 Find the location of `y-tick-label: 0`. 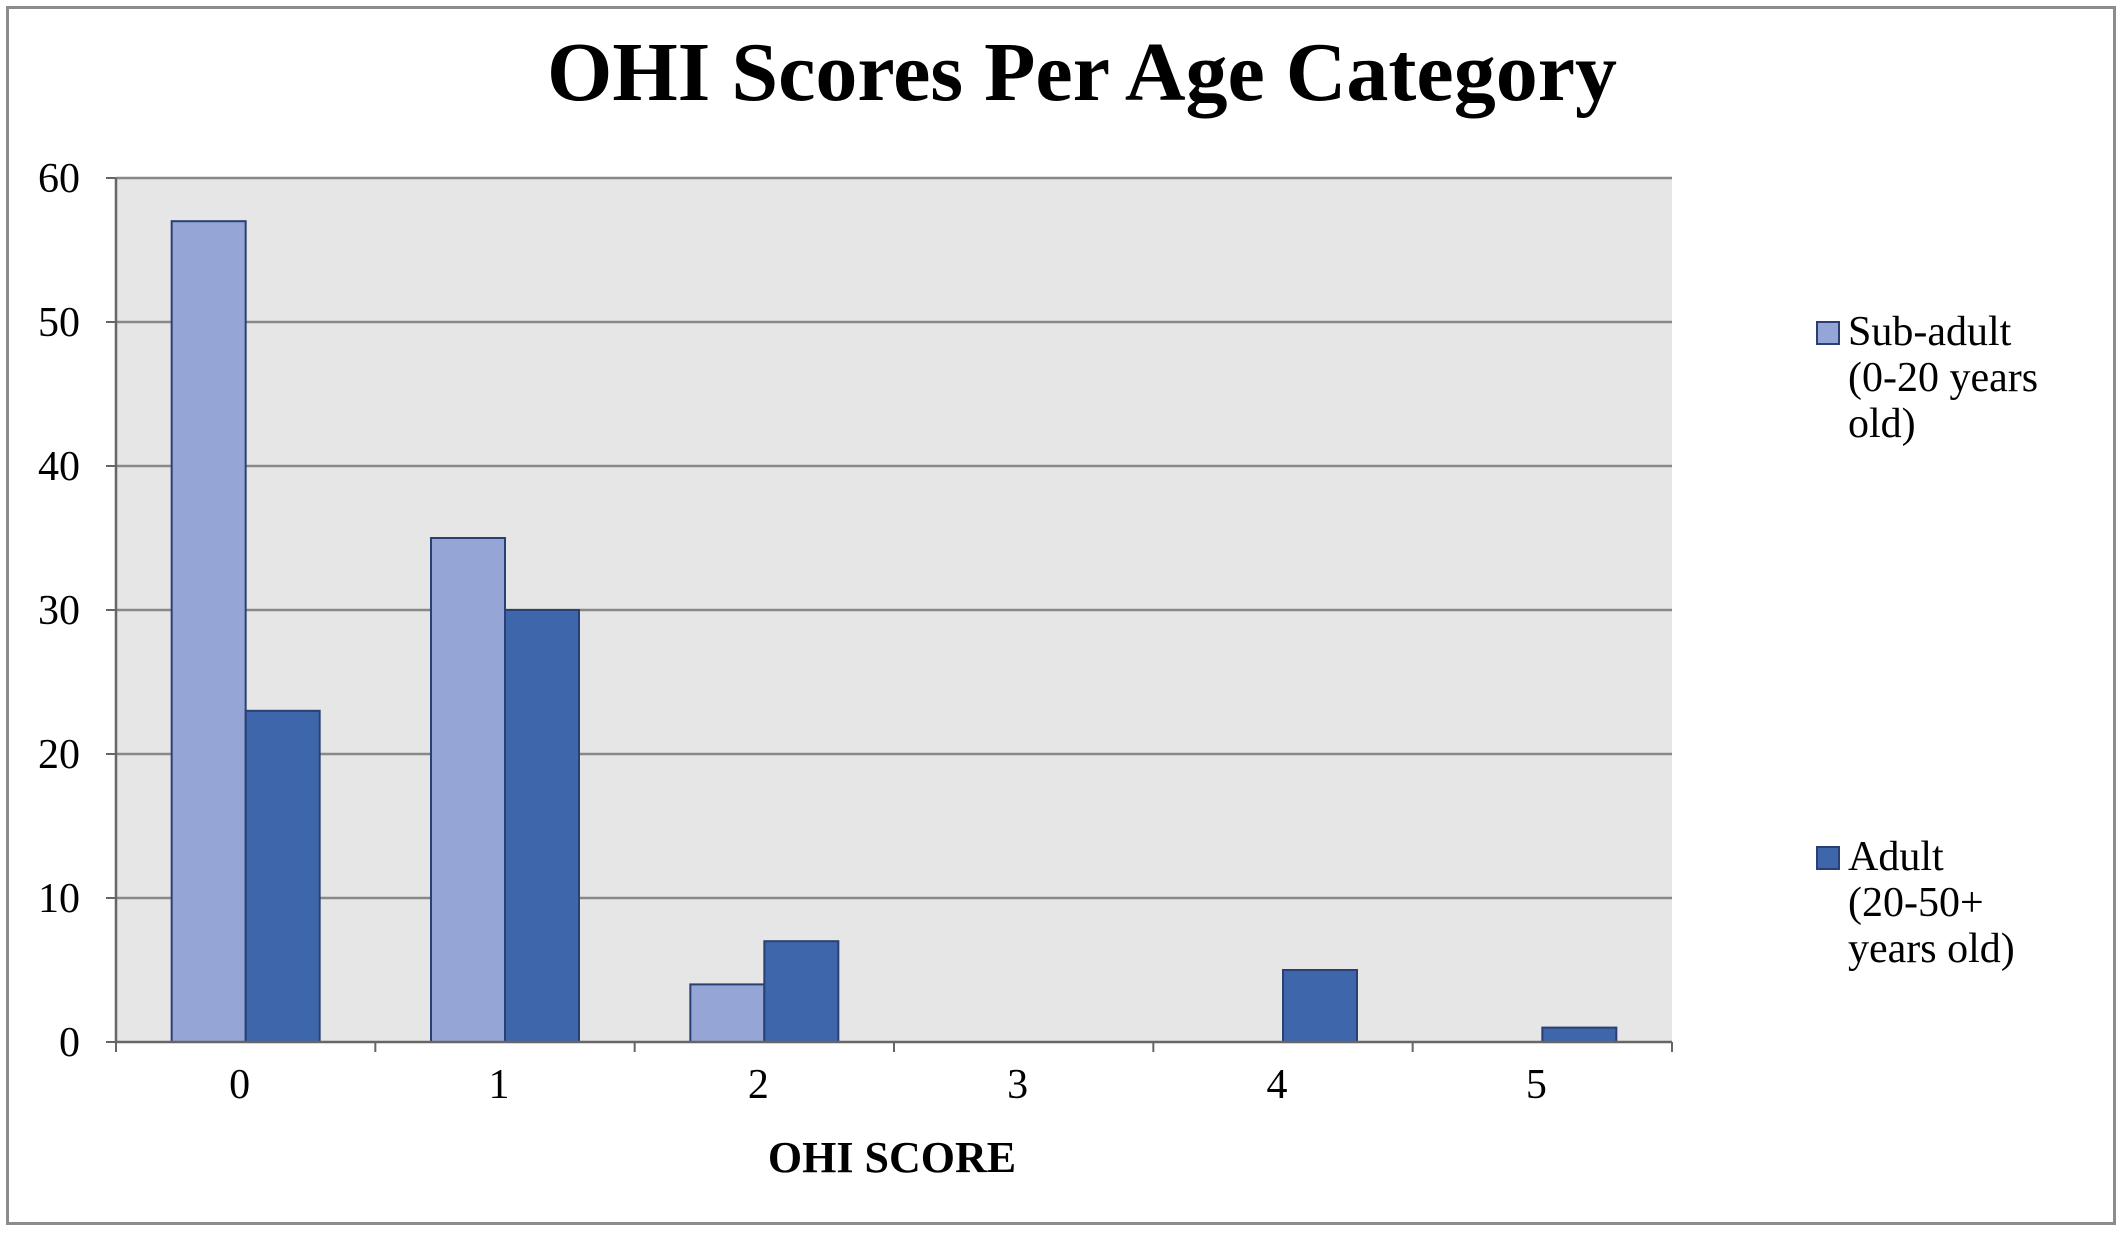

y-tick-label: 0 is located at coordinates (69, 1043).